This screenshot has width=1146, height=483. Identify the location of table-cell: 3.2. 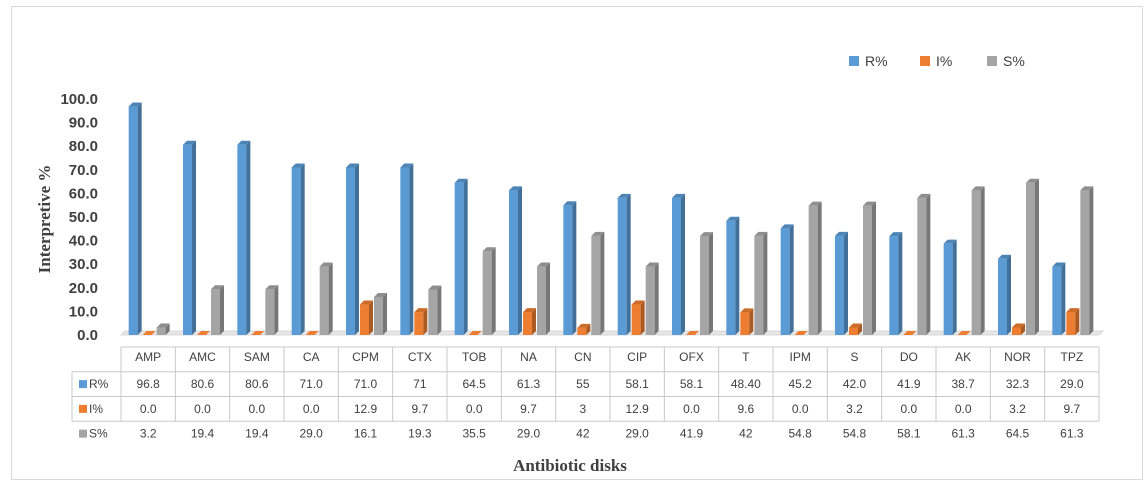
(1017, 409).